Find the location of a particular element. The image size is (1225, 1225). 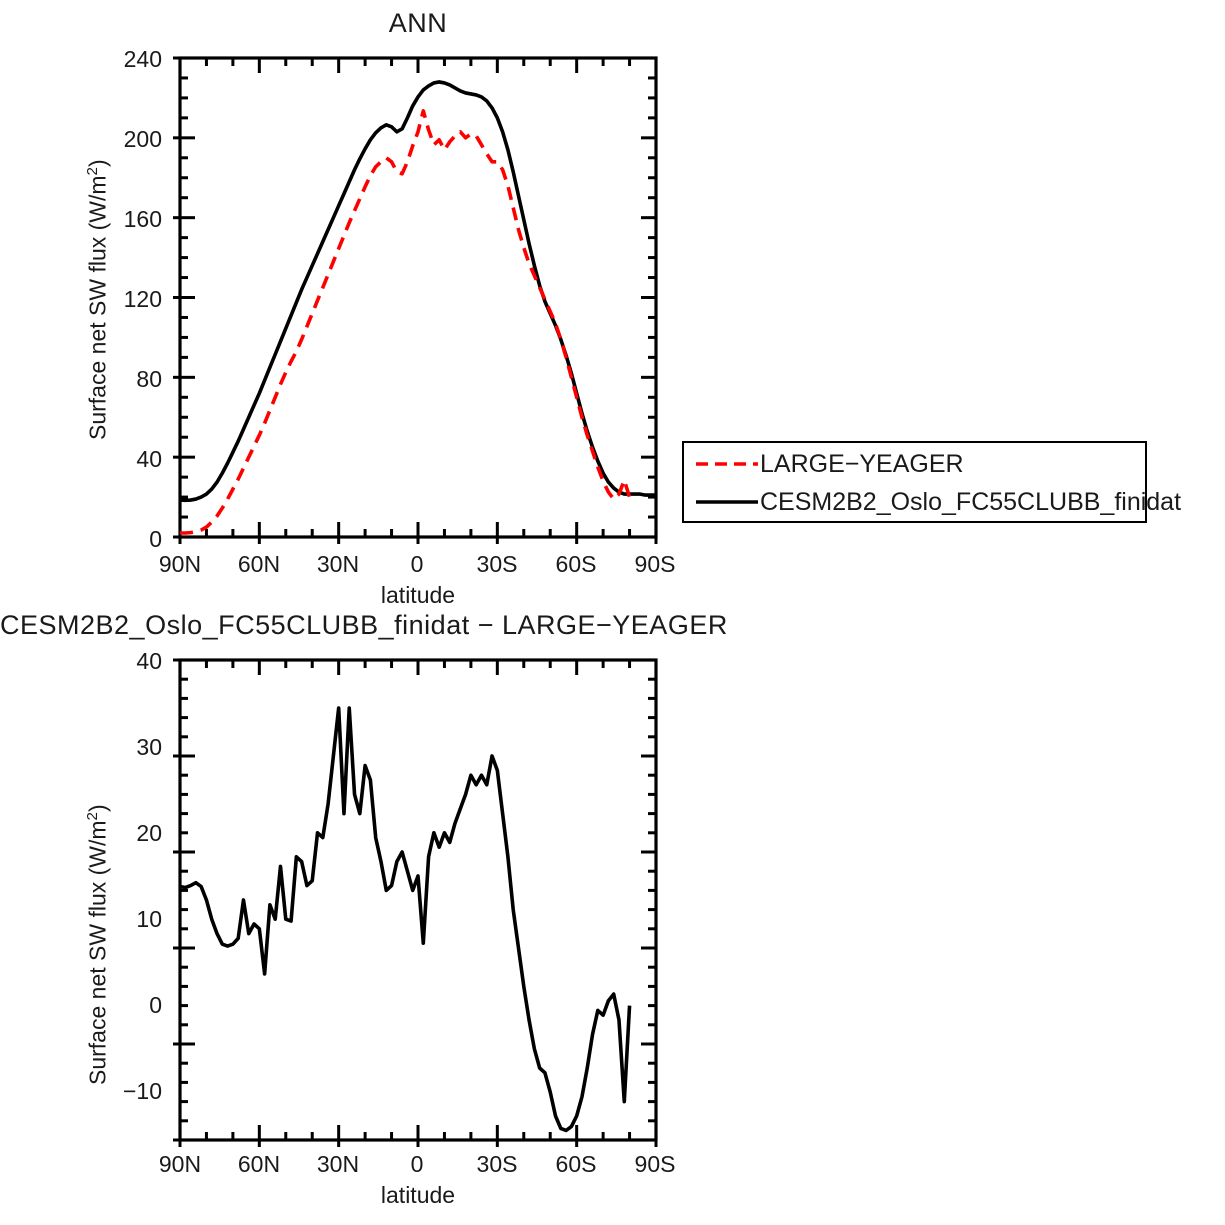

bottom-ytick-label: 20 is located at coordinates (149, 833).